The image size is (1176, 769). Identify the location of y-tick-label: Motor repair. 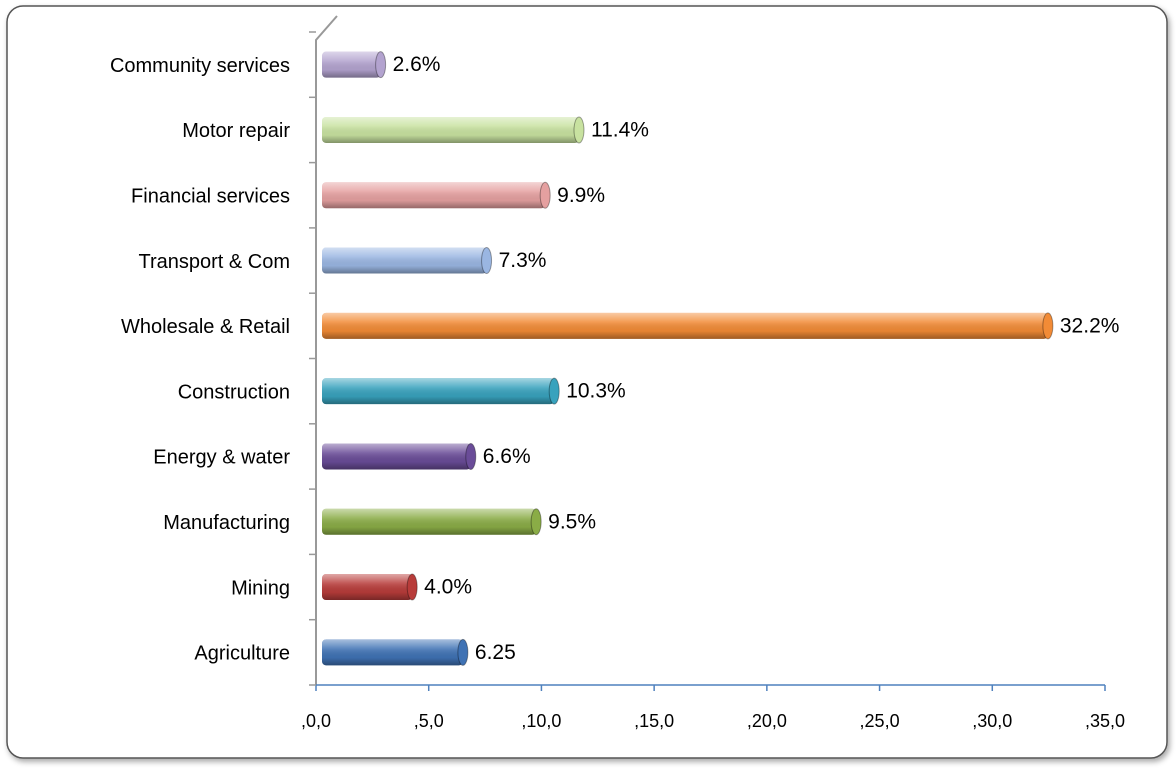
(236, 131).